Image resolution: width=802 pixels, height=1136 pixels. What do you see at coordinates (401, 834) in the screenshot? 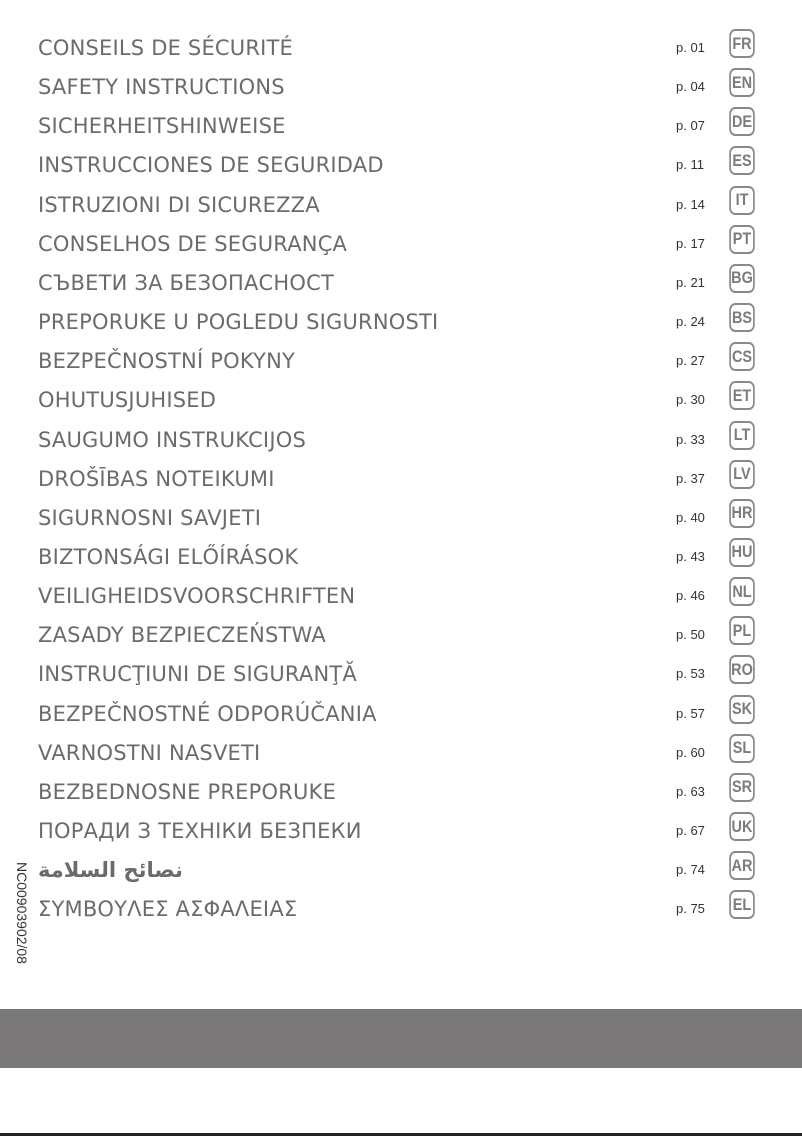
I see `toc-entry: ПОРАДИ З ТЕХНІКИ БЕЗПЕКИ p. 67 UK` at bounding box center [401, 834].